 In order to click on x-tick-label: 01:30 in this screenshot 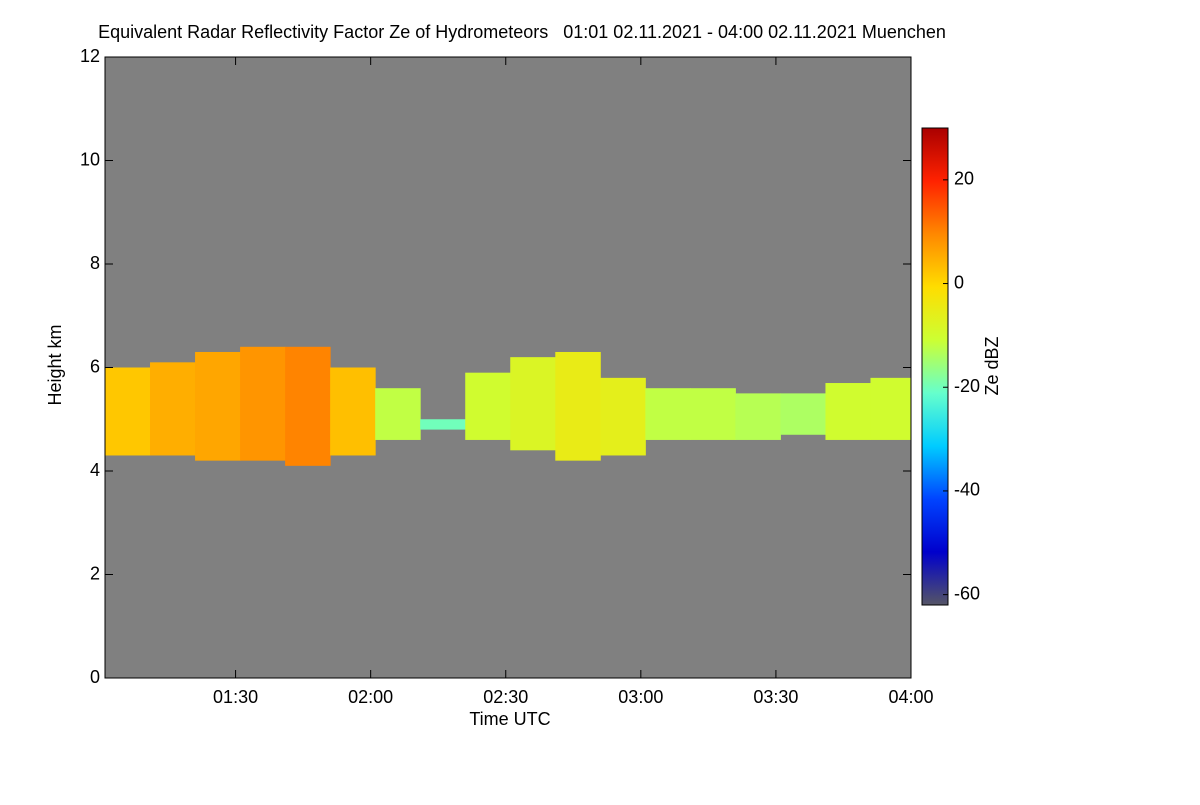, I will do `click(235, 697)`.